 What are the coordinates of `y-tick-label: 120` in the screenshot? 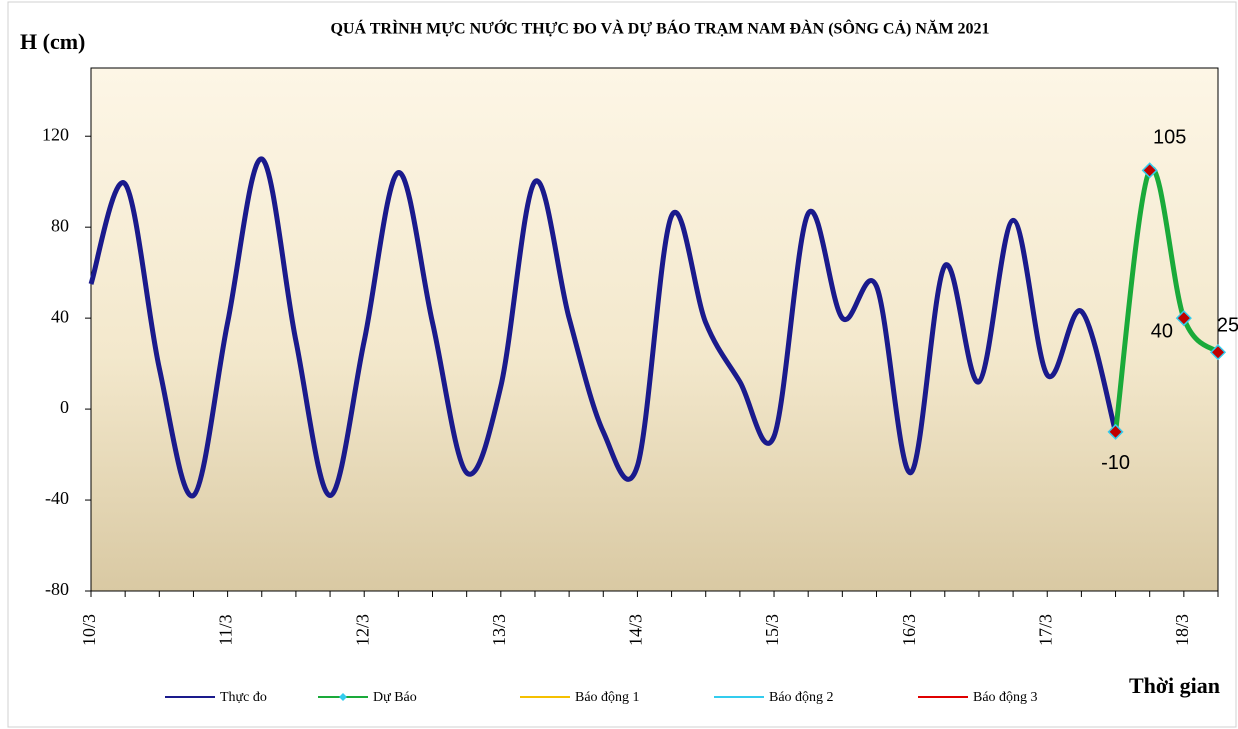 It's located at (55, 134).